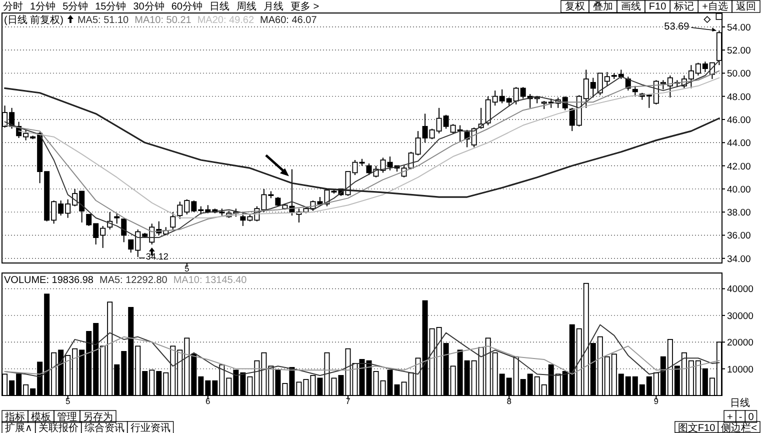 The height and width of the screenshot is (433, 761). Describe the element at coordinates (274, 6) in the screenshot. I see `text: 月线` at that location.